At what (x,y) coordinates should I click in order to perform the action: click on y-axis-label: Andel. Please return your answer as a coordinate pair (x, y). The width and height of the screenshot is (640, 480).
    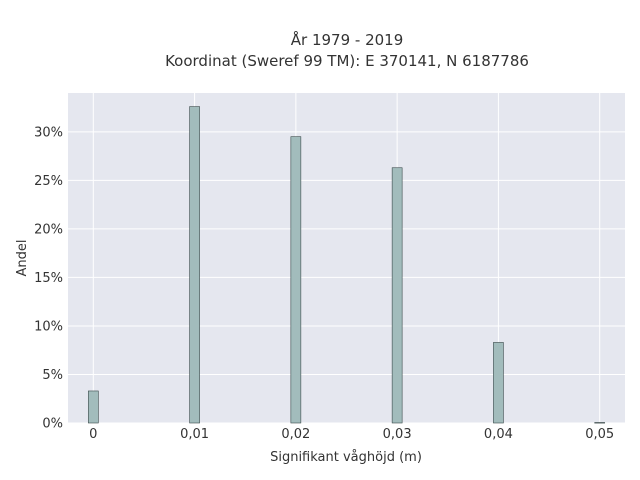
    Looking at the image, I should click on (22, 258).